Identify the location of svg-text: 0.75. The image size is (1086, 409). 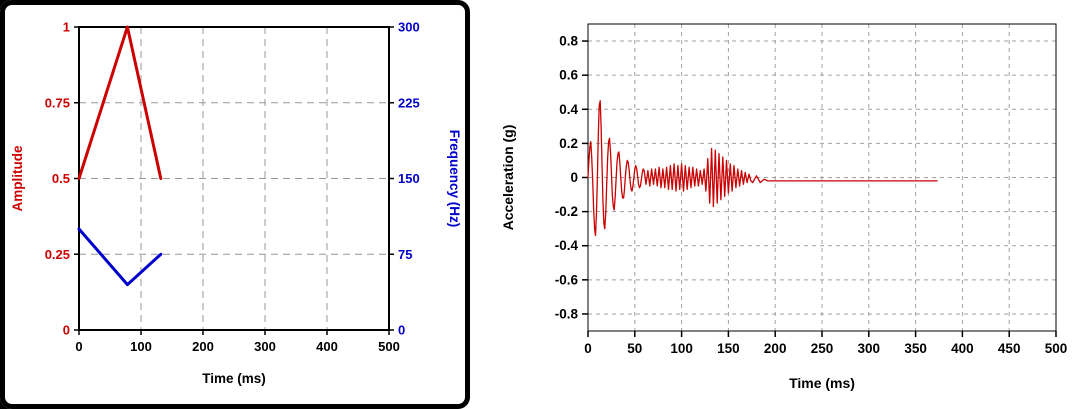
(57, 102).